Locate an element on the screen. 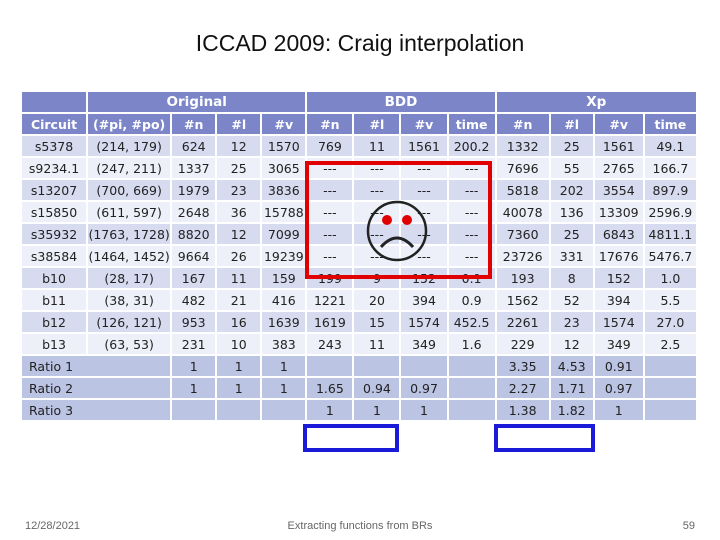 This screenshot has width=720, height=540. ratio-row: Ratio 3 1 1 1 1.38 1.82 1 is located at coordinates (359, 410).